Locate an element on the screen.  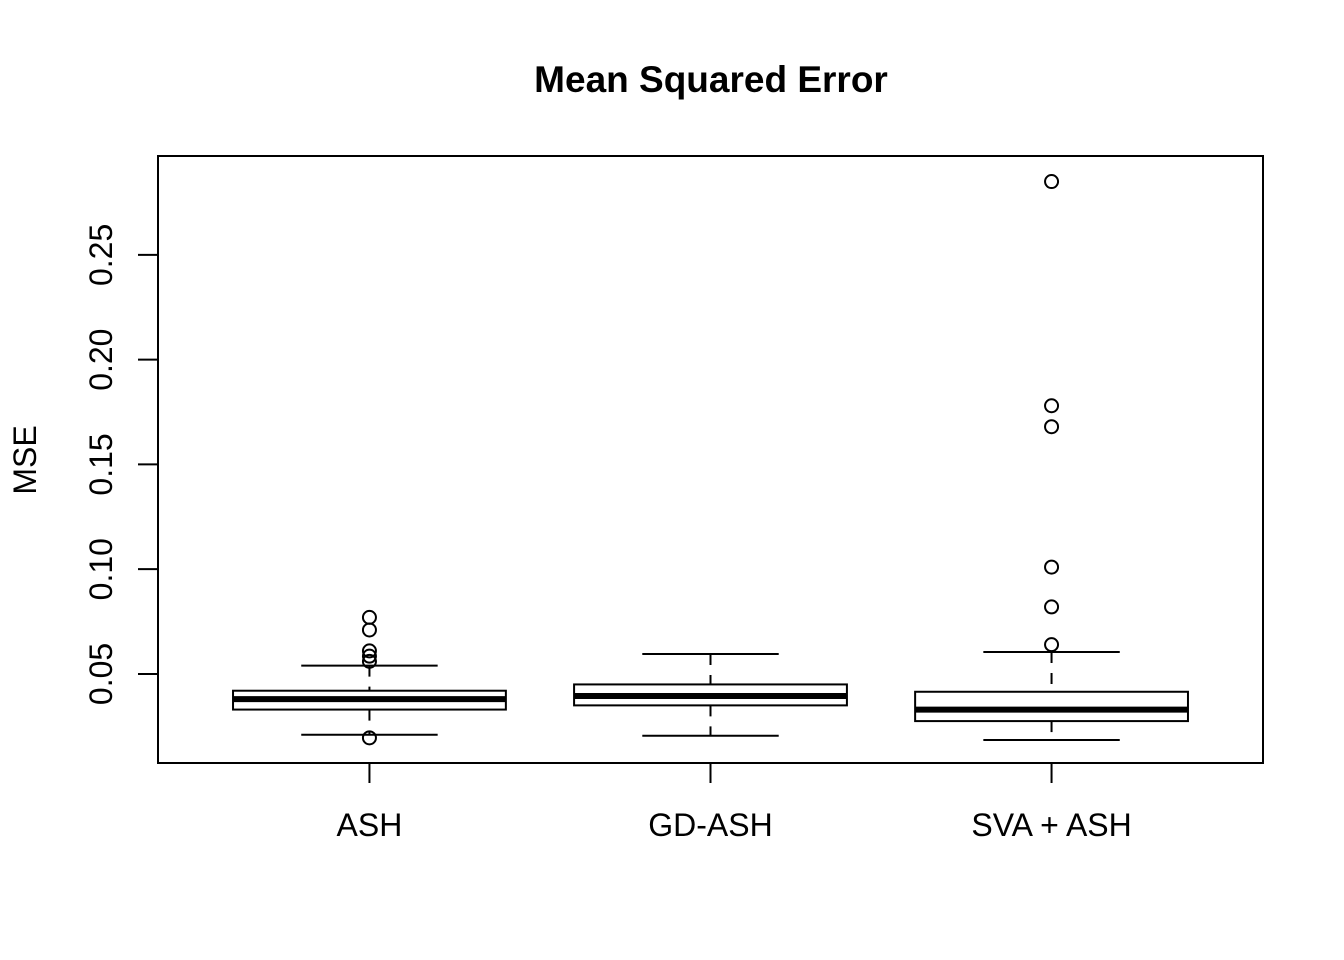
chart-title: Mean Squared Error is located at coordinates (711, 79).